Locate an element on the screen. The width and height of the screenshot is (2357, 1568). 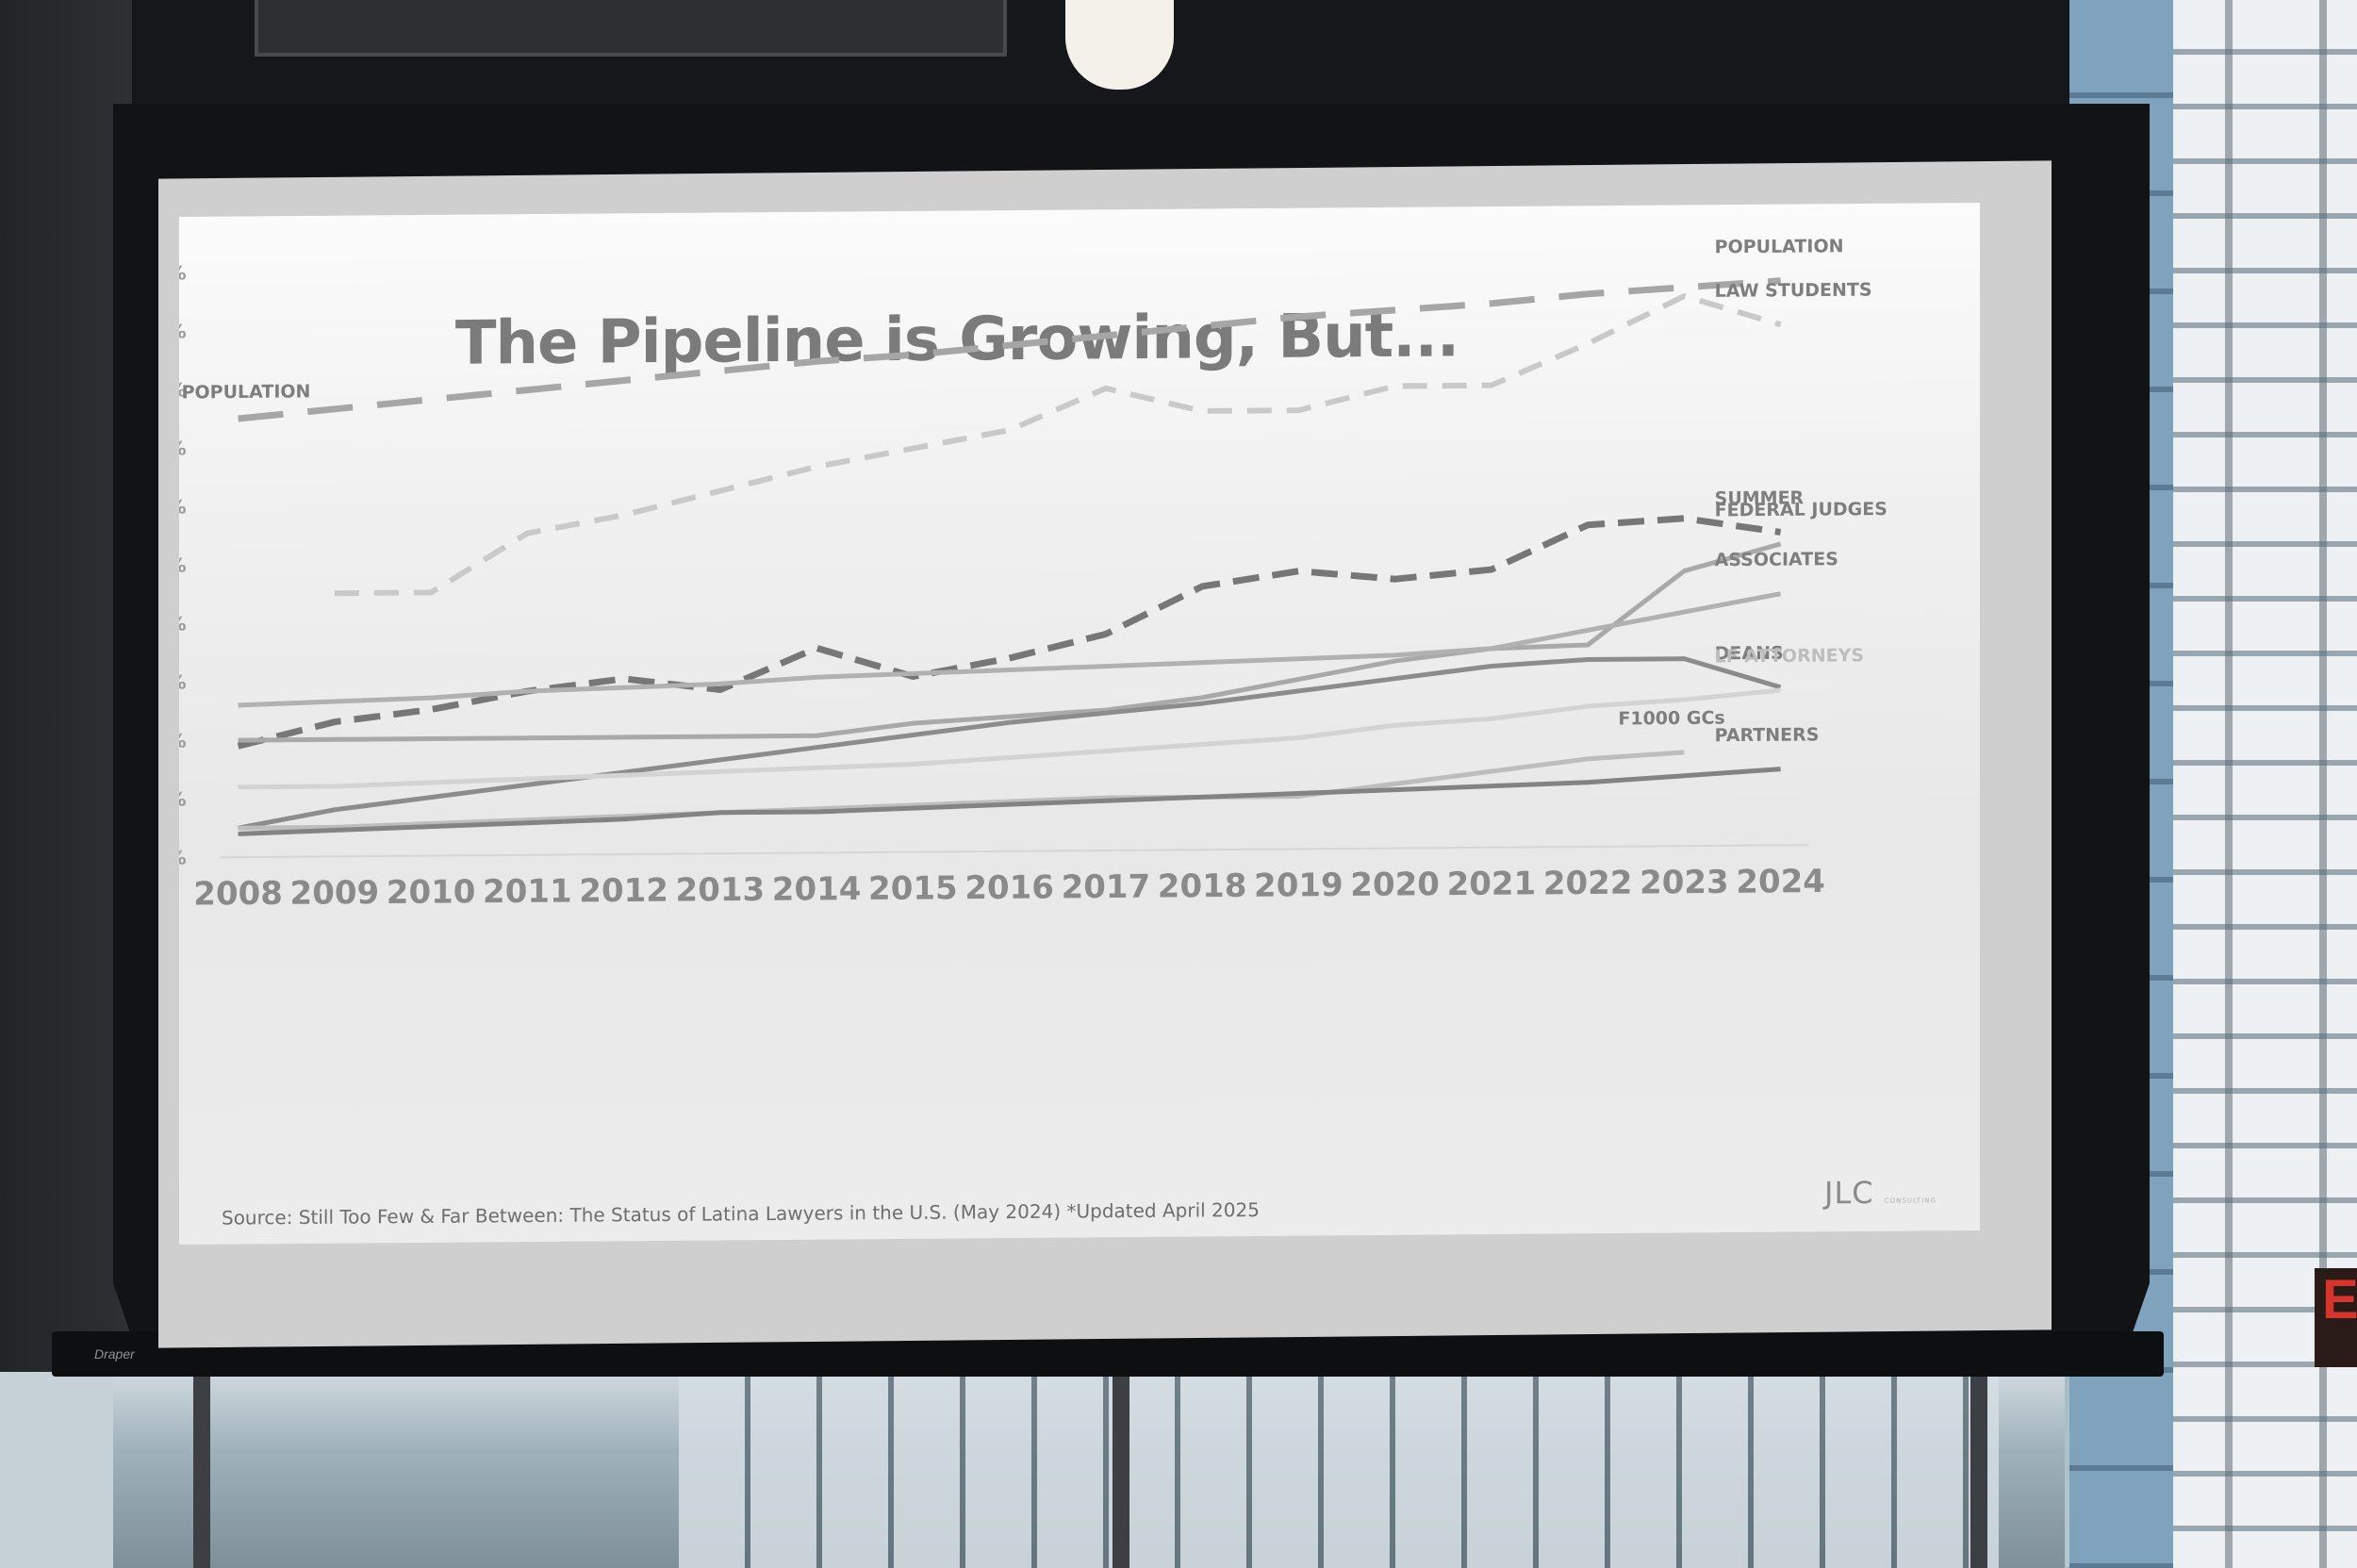
window-lower-left is located at coordinates (66, 1470).